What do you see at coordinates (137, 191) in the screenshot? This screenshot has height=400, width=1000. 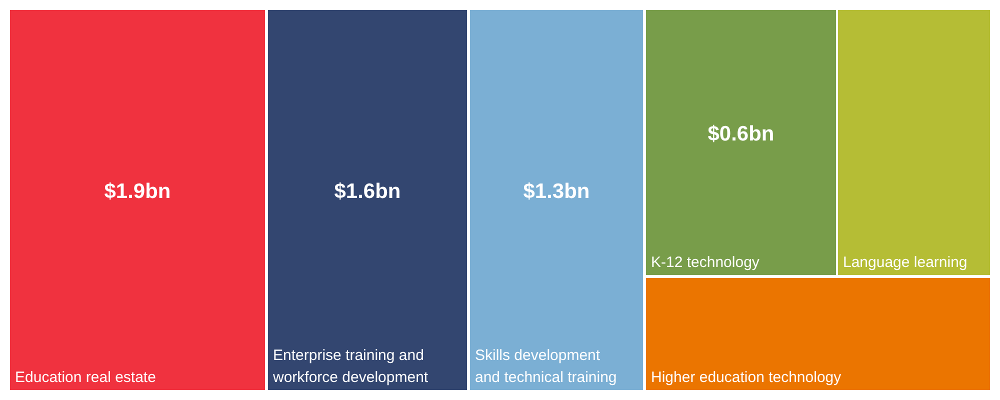 I see `data-label: $1.9bn` at bounding box center [137, 191].